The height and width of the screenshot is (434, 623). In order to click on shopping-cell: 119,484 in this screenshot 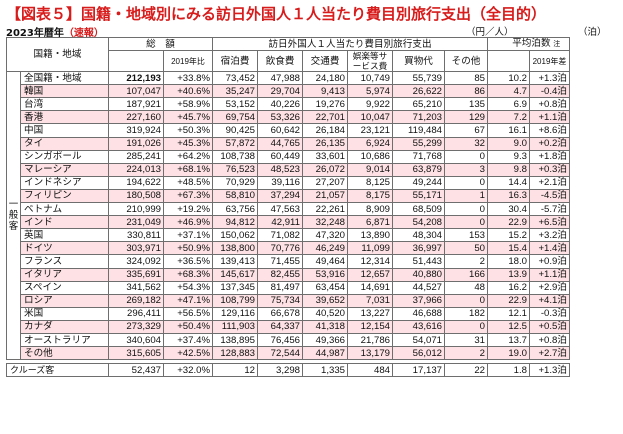, I will do `click(418, 130)`.